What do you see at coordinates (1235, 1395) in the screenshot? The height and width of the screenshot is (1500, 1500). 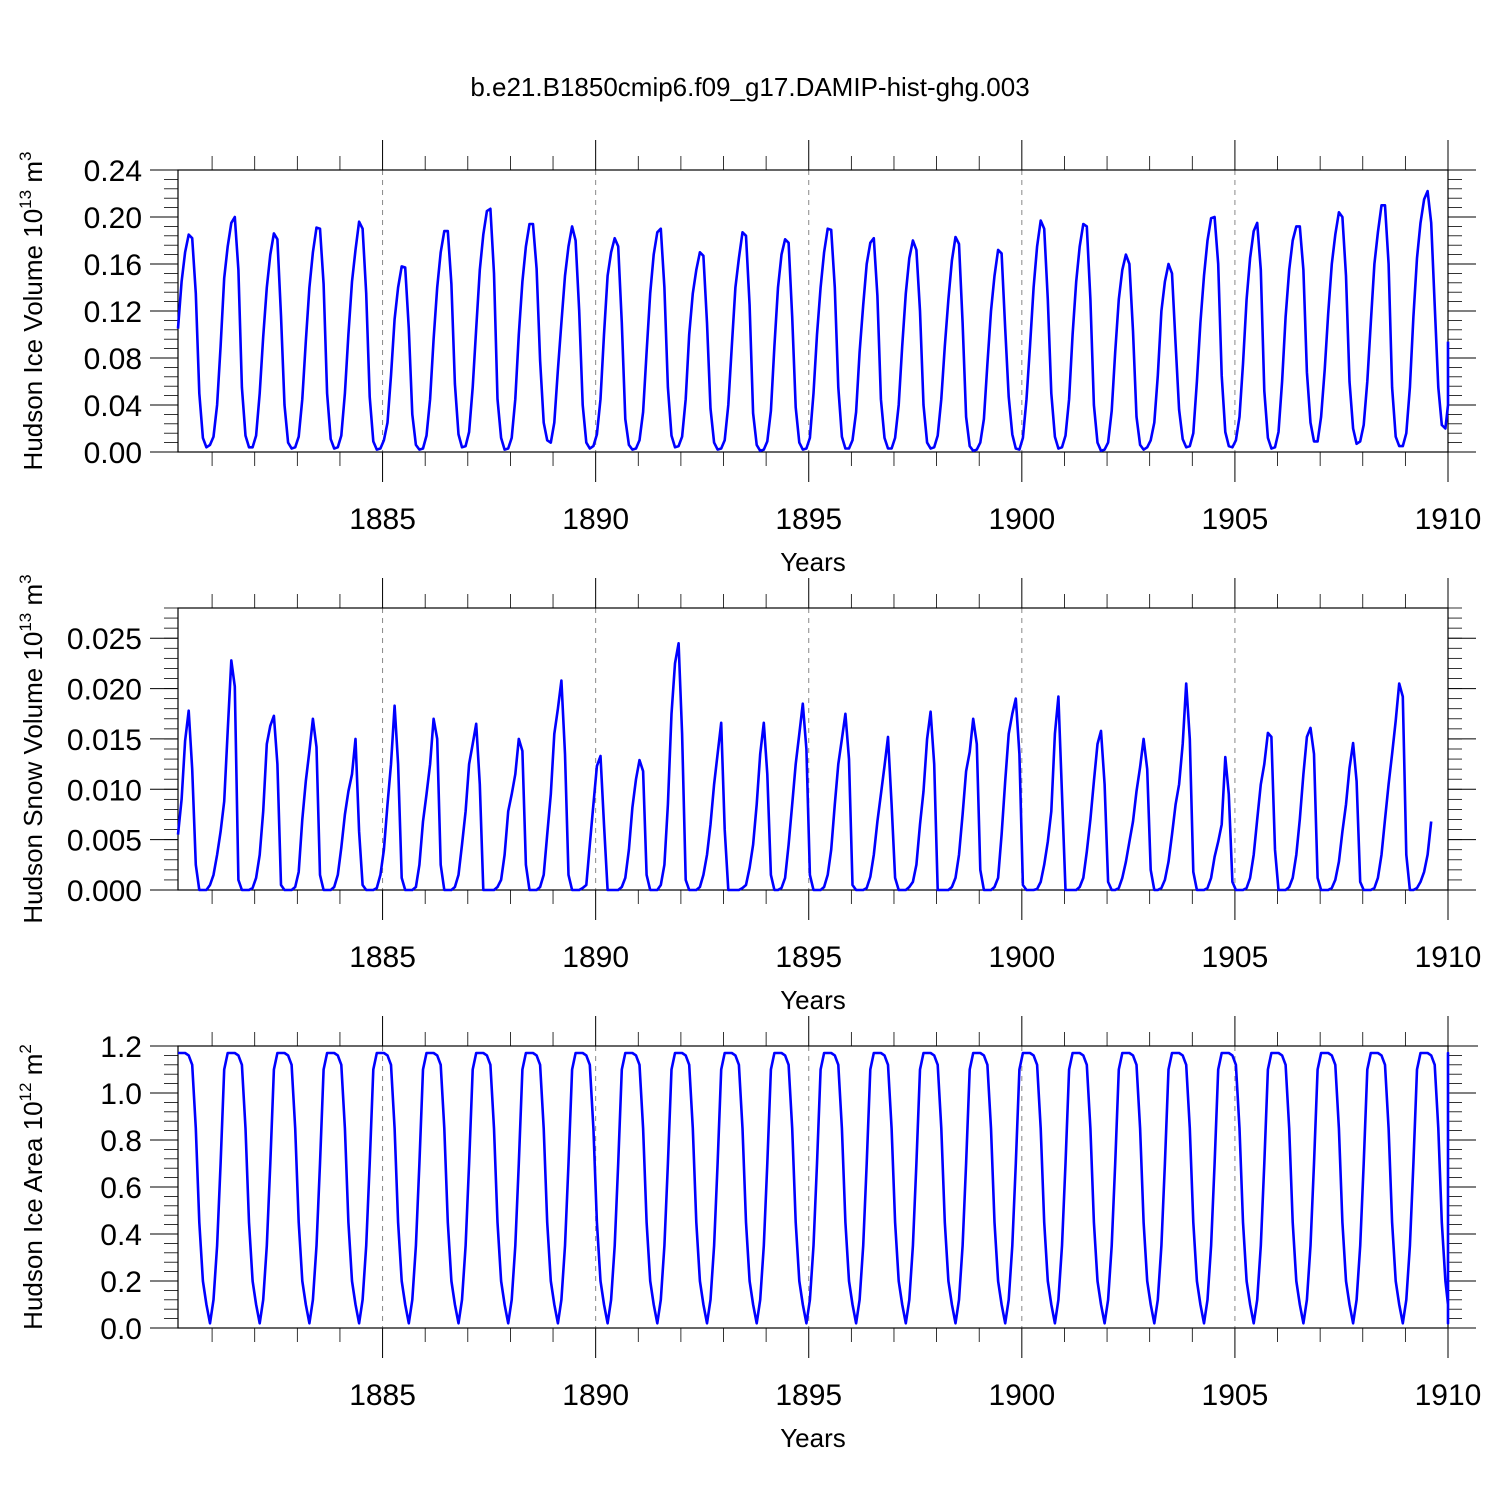 I see `panel-ice-area-xtick-label: 1905` at bounding box center [1235, 1395].